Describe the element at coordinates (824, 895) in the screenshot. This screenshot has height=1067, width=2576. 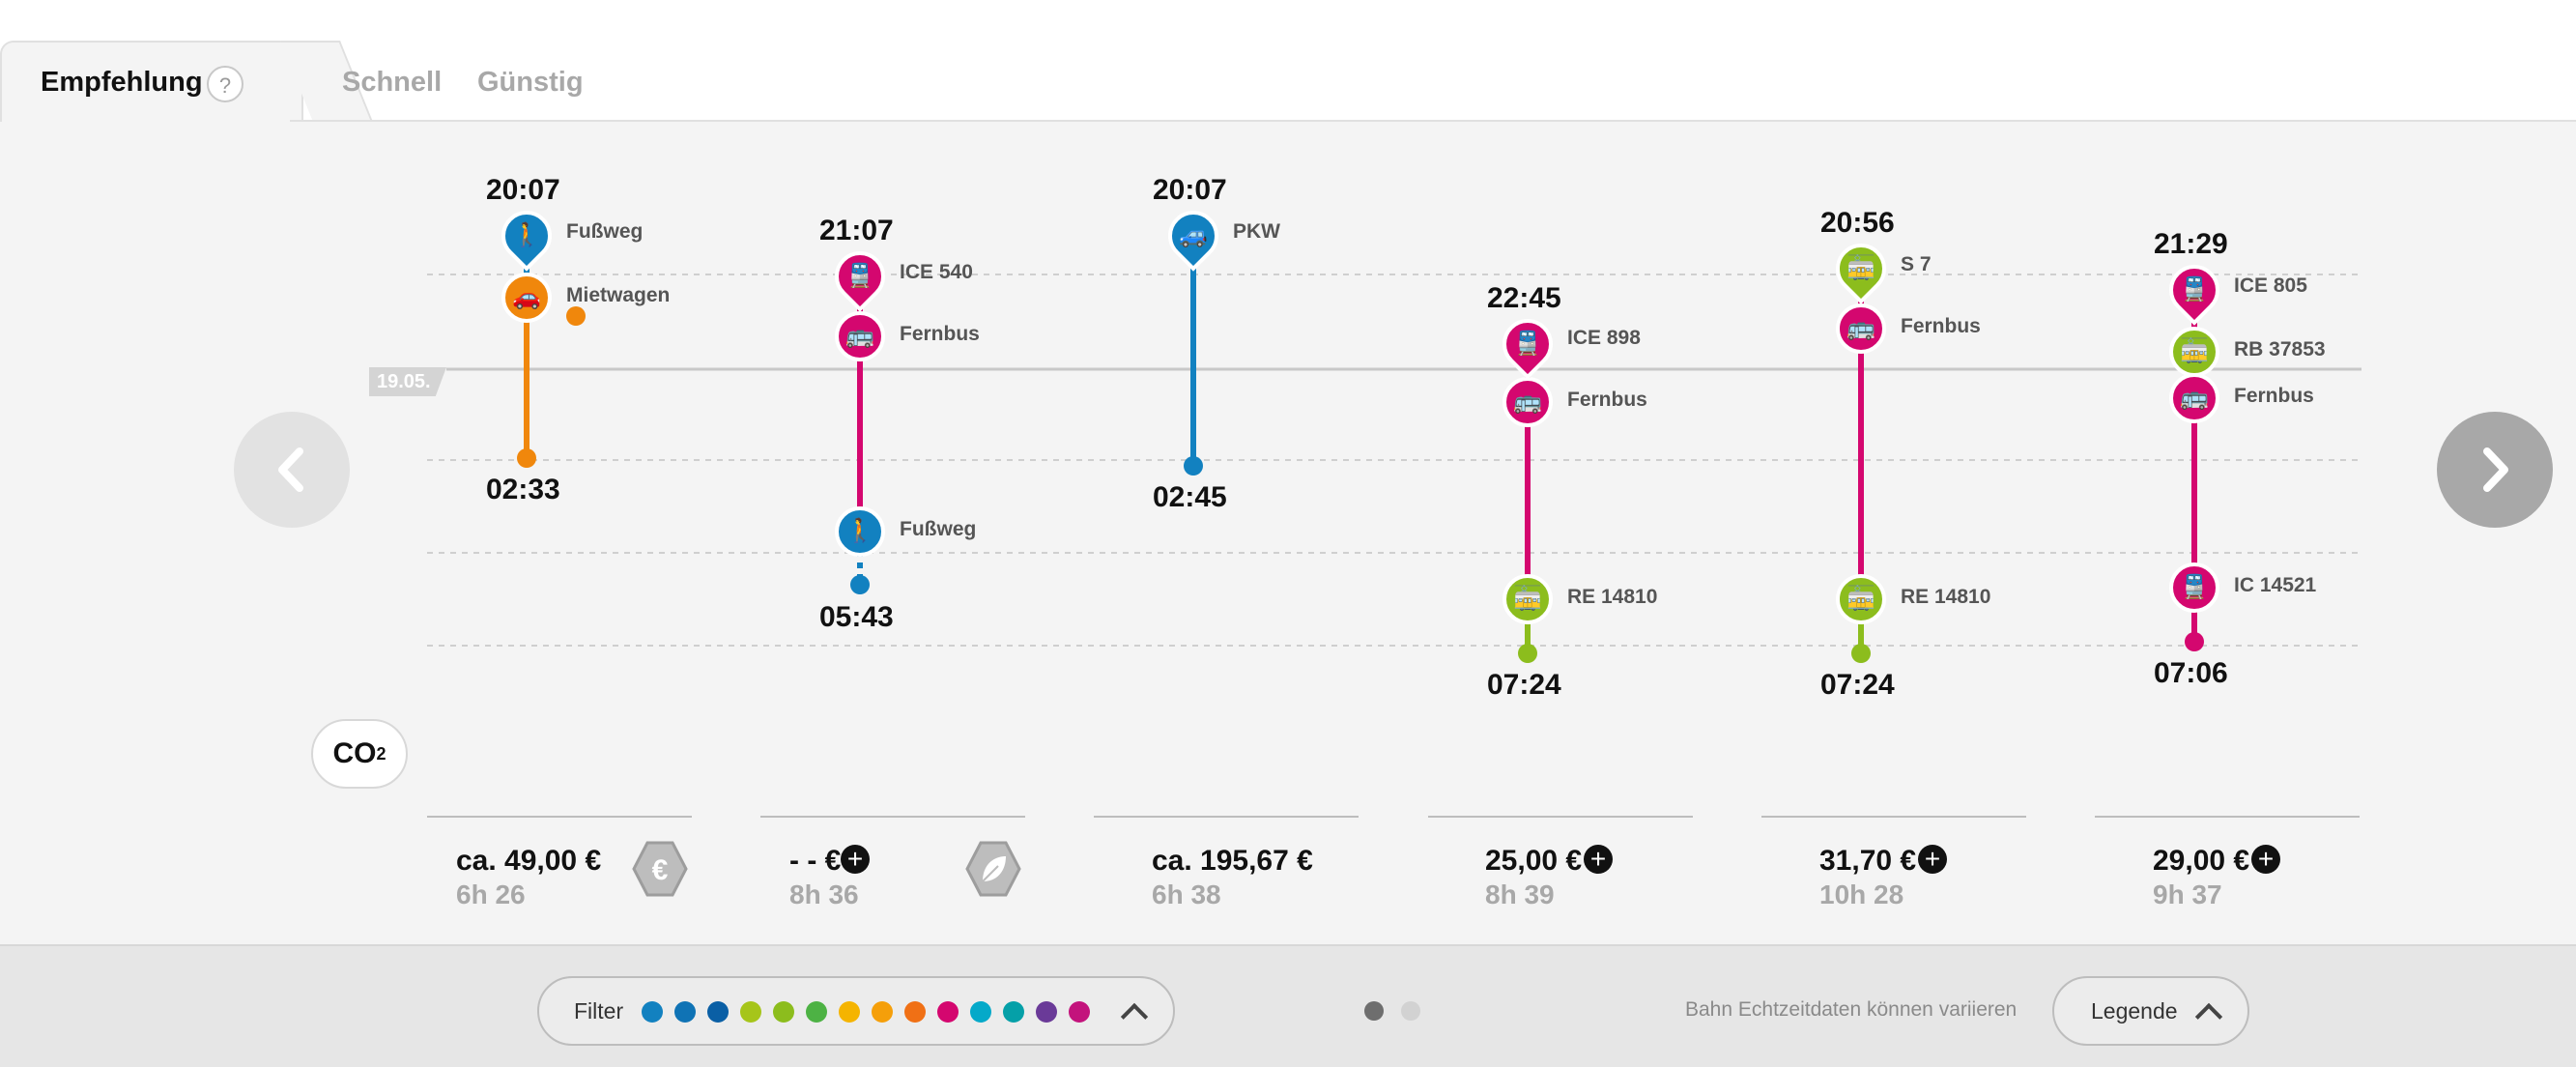
I see `duration: 8h 36` at that location.